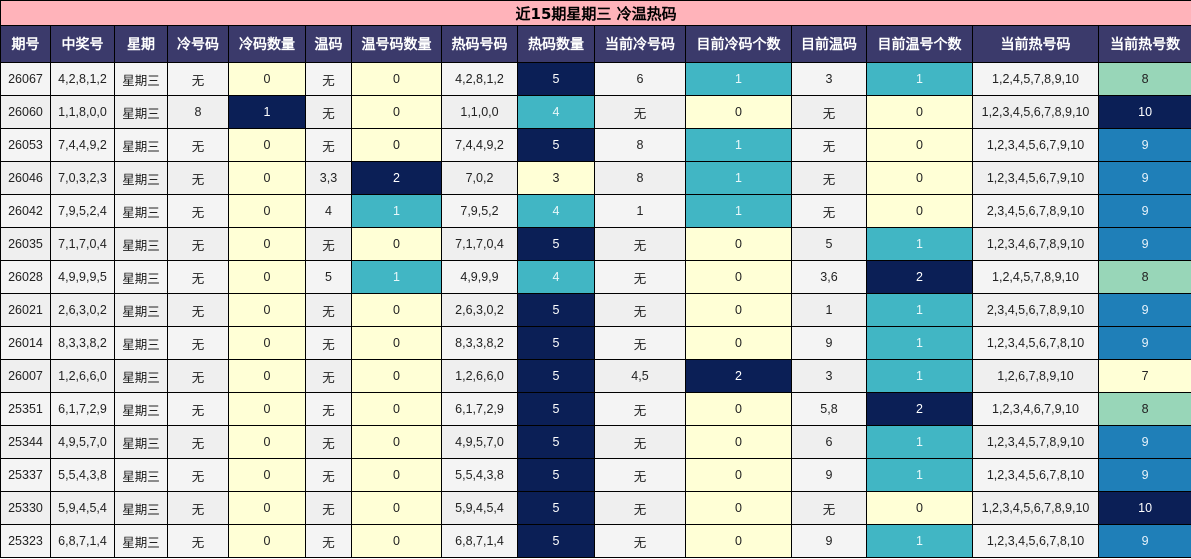  I want to click on cell-current-warm-count: 1, so click(919, 541).